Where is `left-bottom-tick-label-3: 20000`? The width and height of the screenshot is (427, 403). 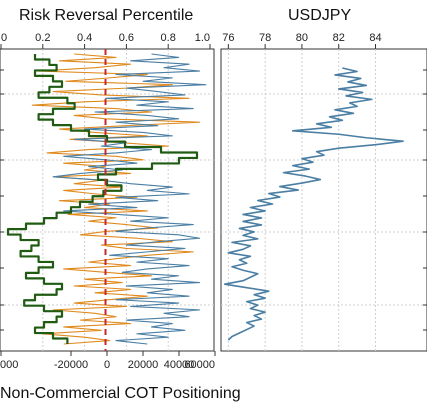 left-bottom-tick-label-3: 20000 is located at coordinates (143, 365).